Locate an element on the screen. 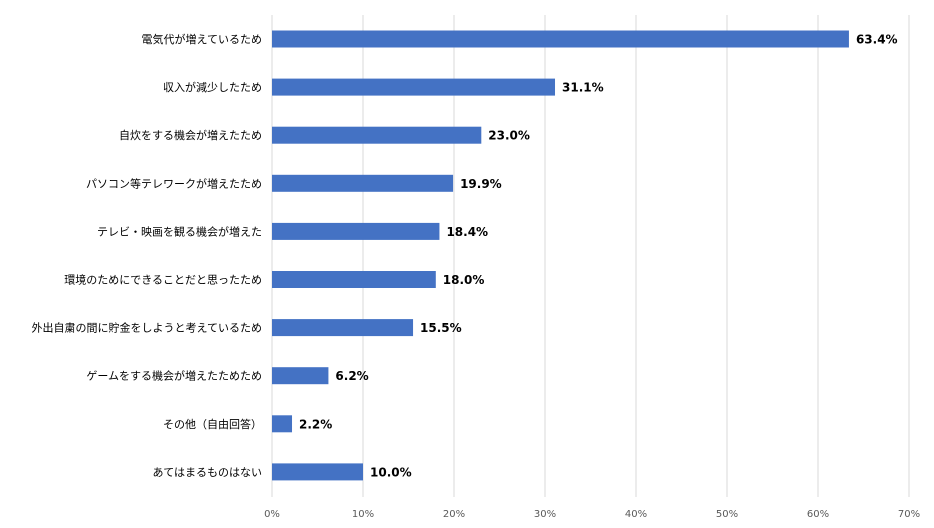  value-label: 10.0% is located at coordinates (391, 472).